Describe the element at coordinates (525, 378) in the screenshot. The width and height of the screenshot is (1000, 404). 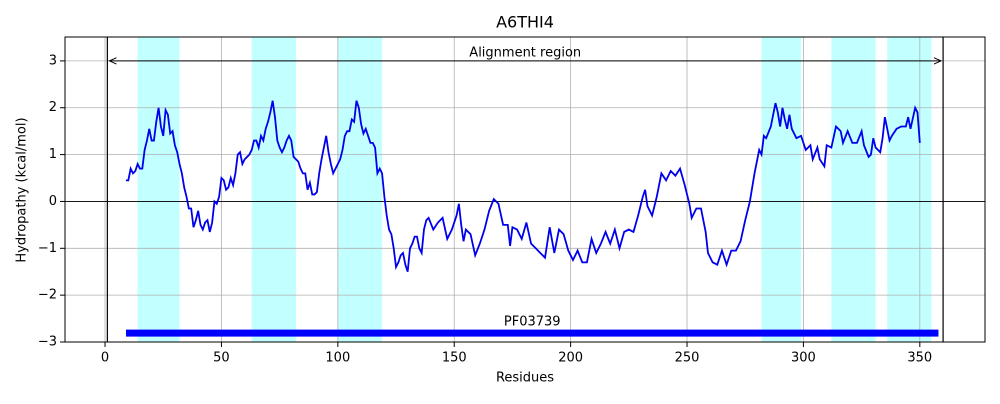
I see `x-axis-label: Residues` at that location.